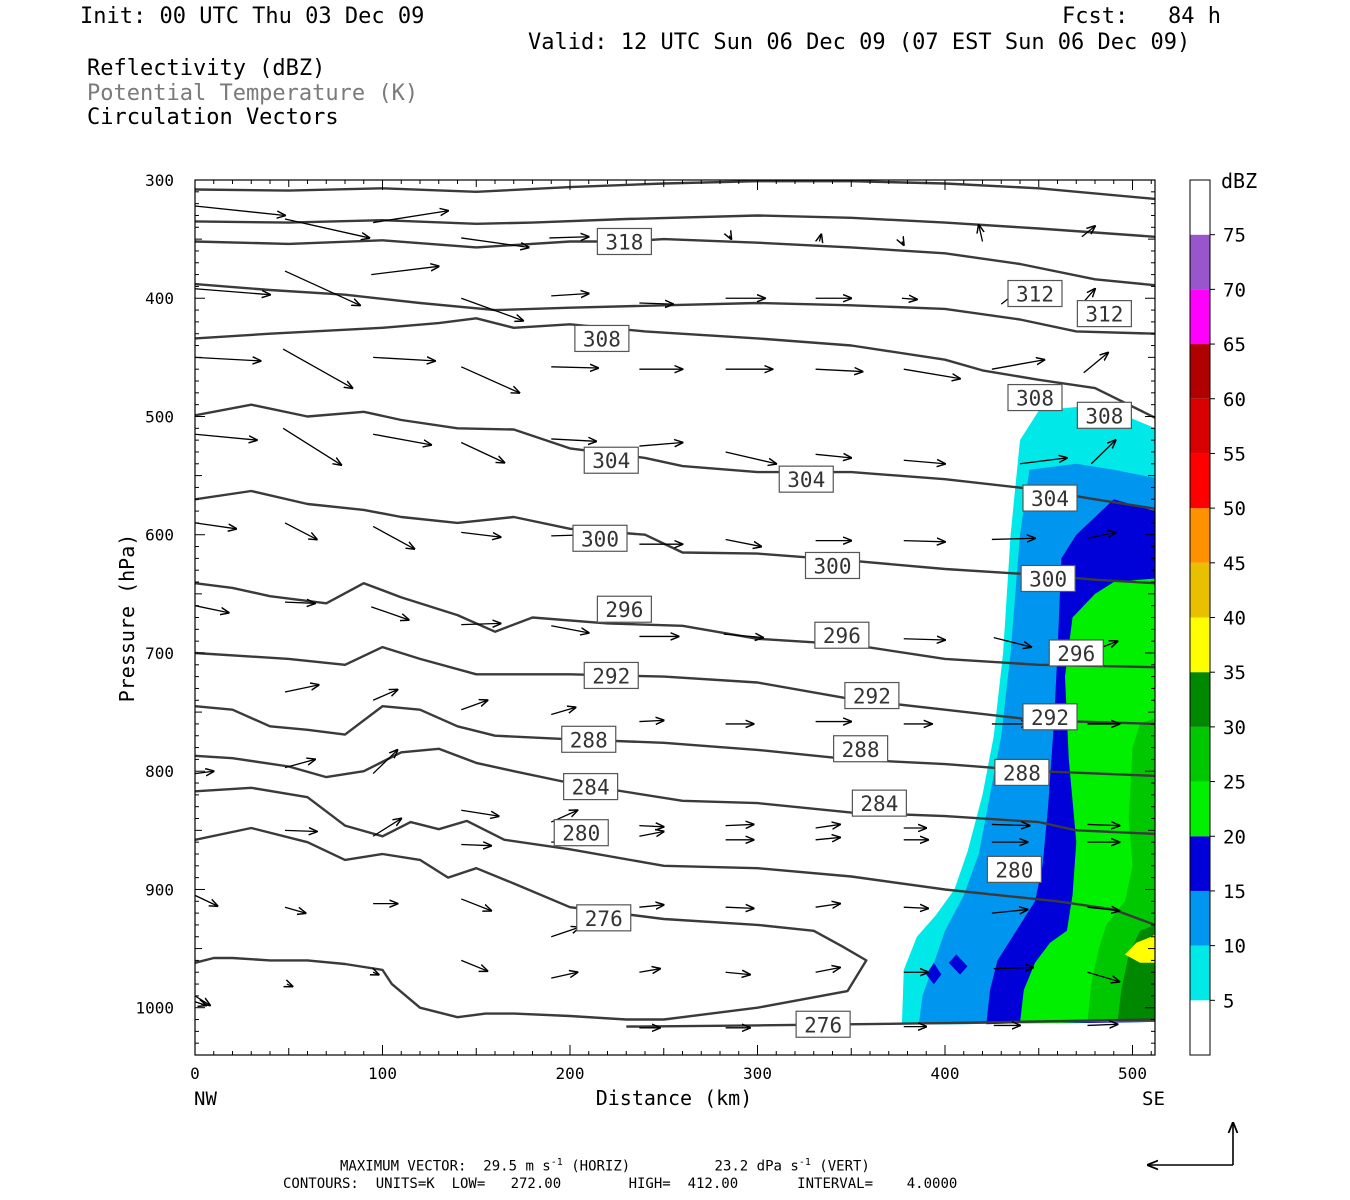  Describe the element at coordinates (253, 93) in the screenshot. I see `legend-potential-temperature: Potential Temperature (K)` at that location.